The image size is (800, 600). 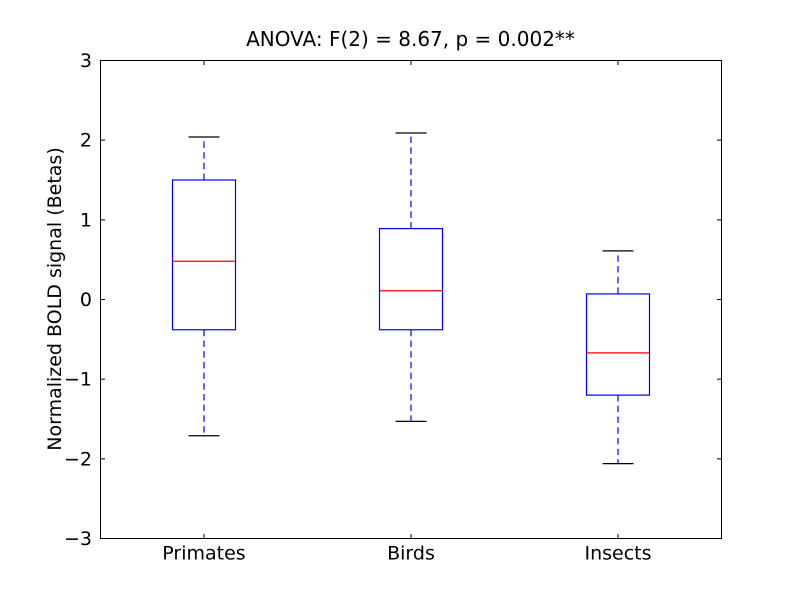 I want to click on y-tick-label: −2, so click(x=78, y=459).